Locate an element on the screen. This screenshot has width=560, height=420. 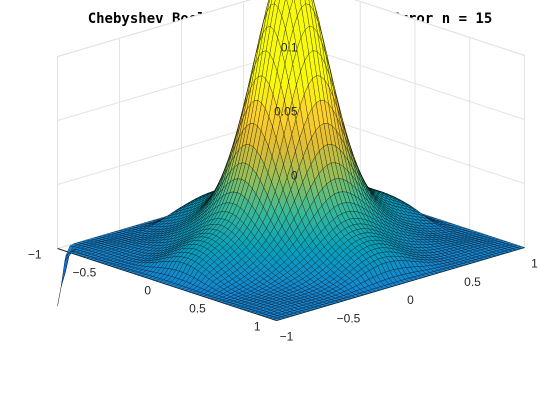
y-tick-label: −1 is located at coordinates (287, 337).